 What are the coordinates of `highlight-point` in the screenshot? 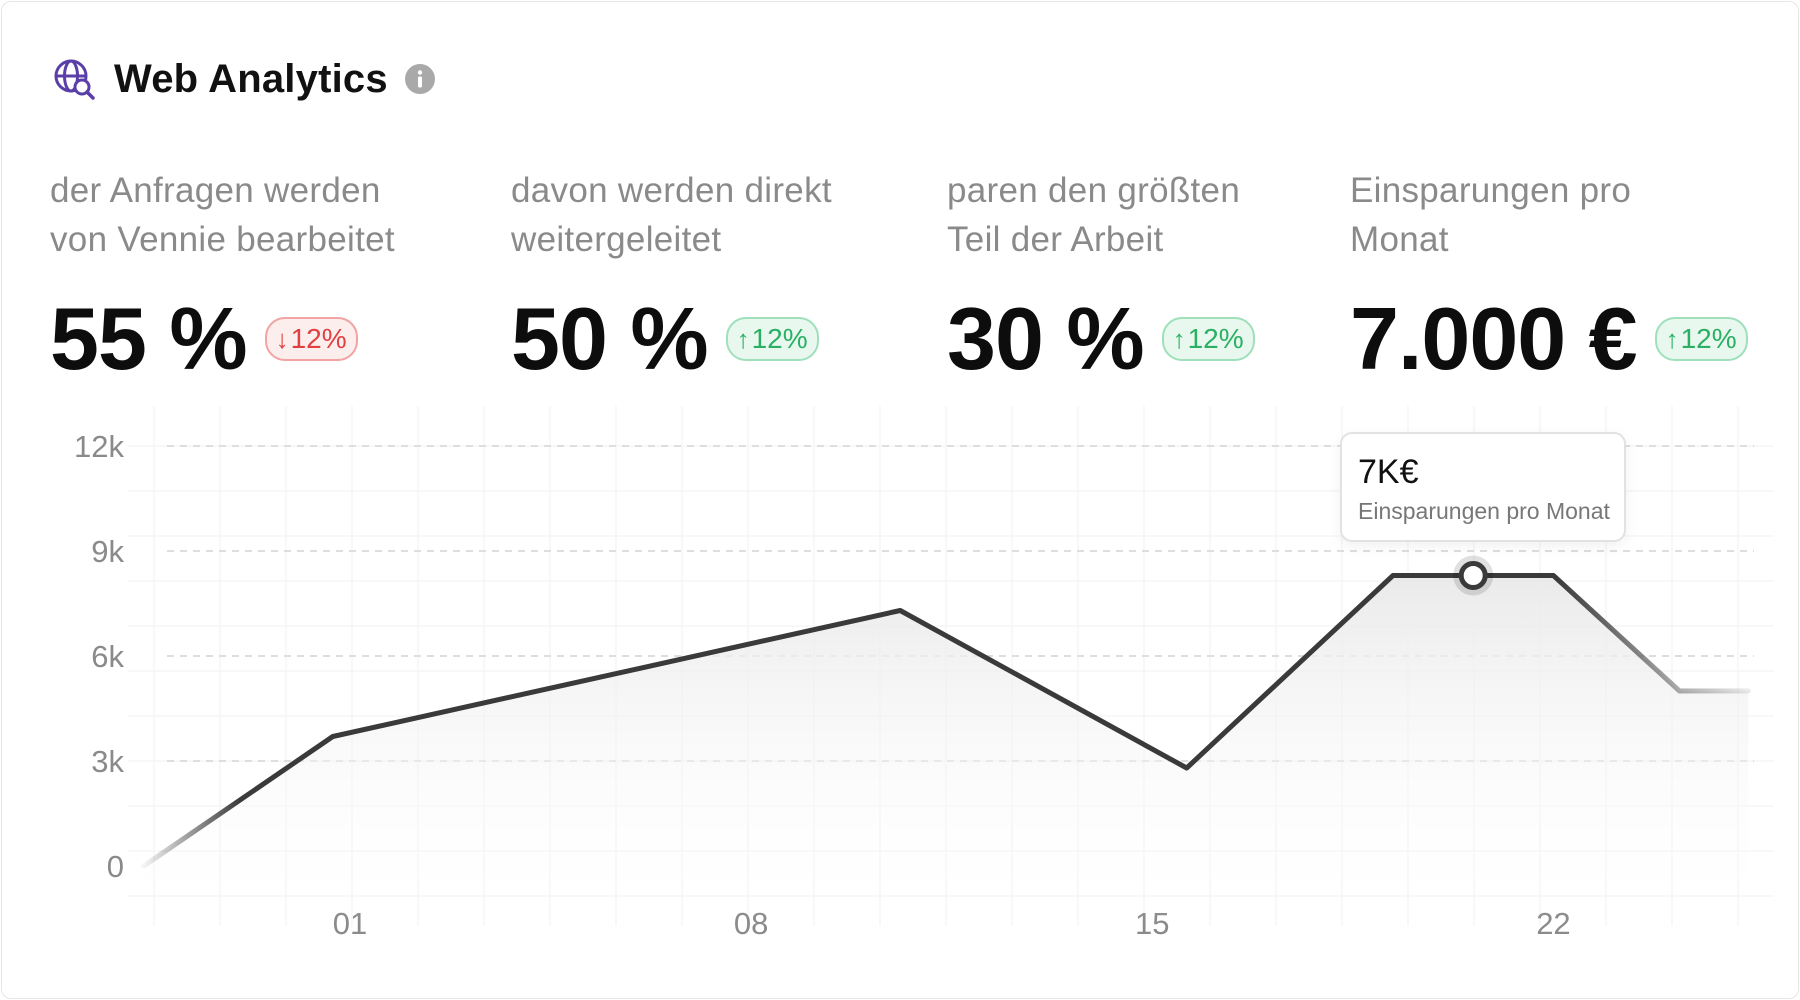 It's located at (1473, 575).